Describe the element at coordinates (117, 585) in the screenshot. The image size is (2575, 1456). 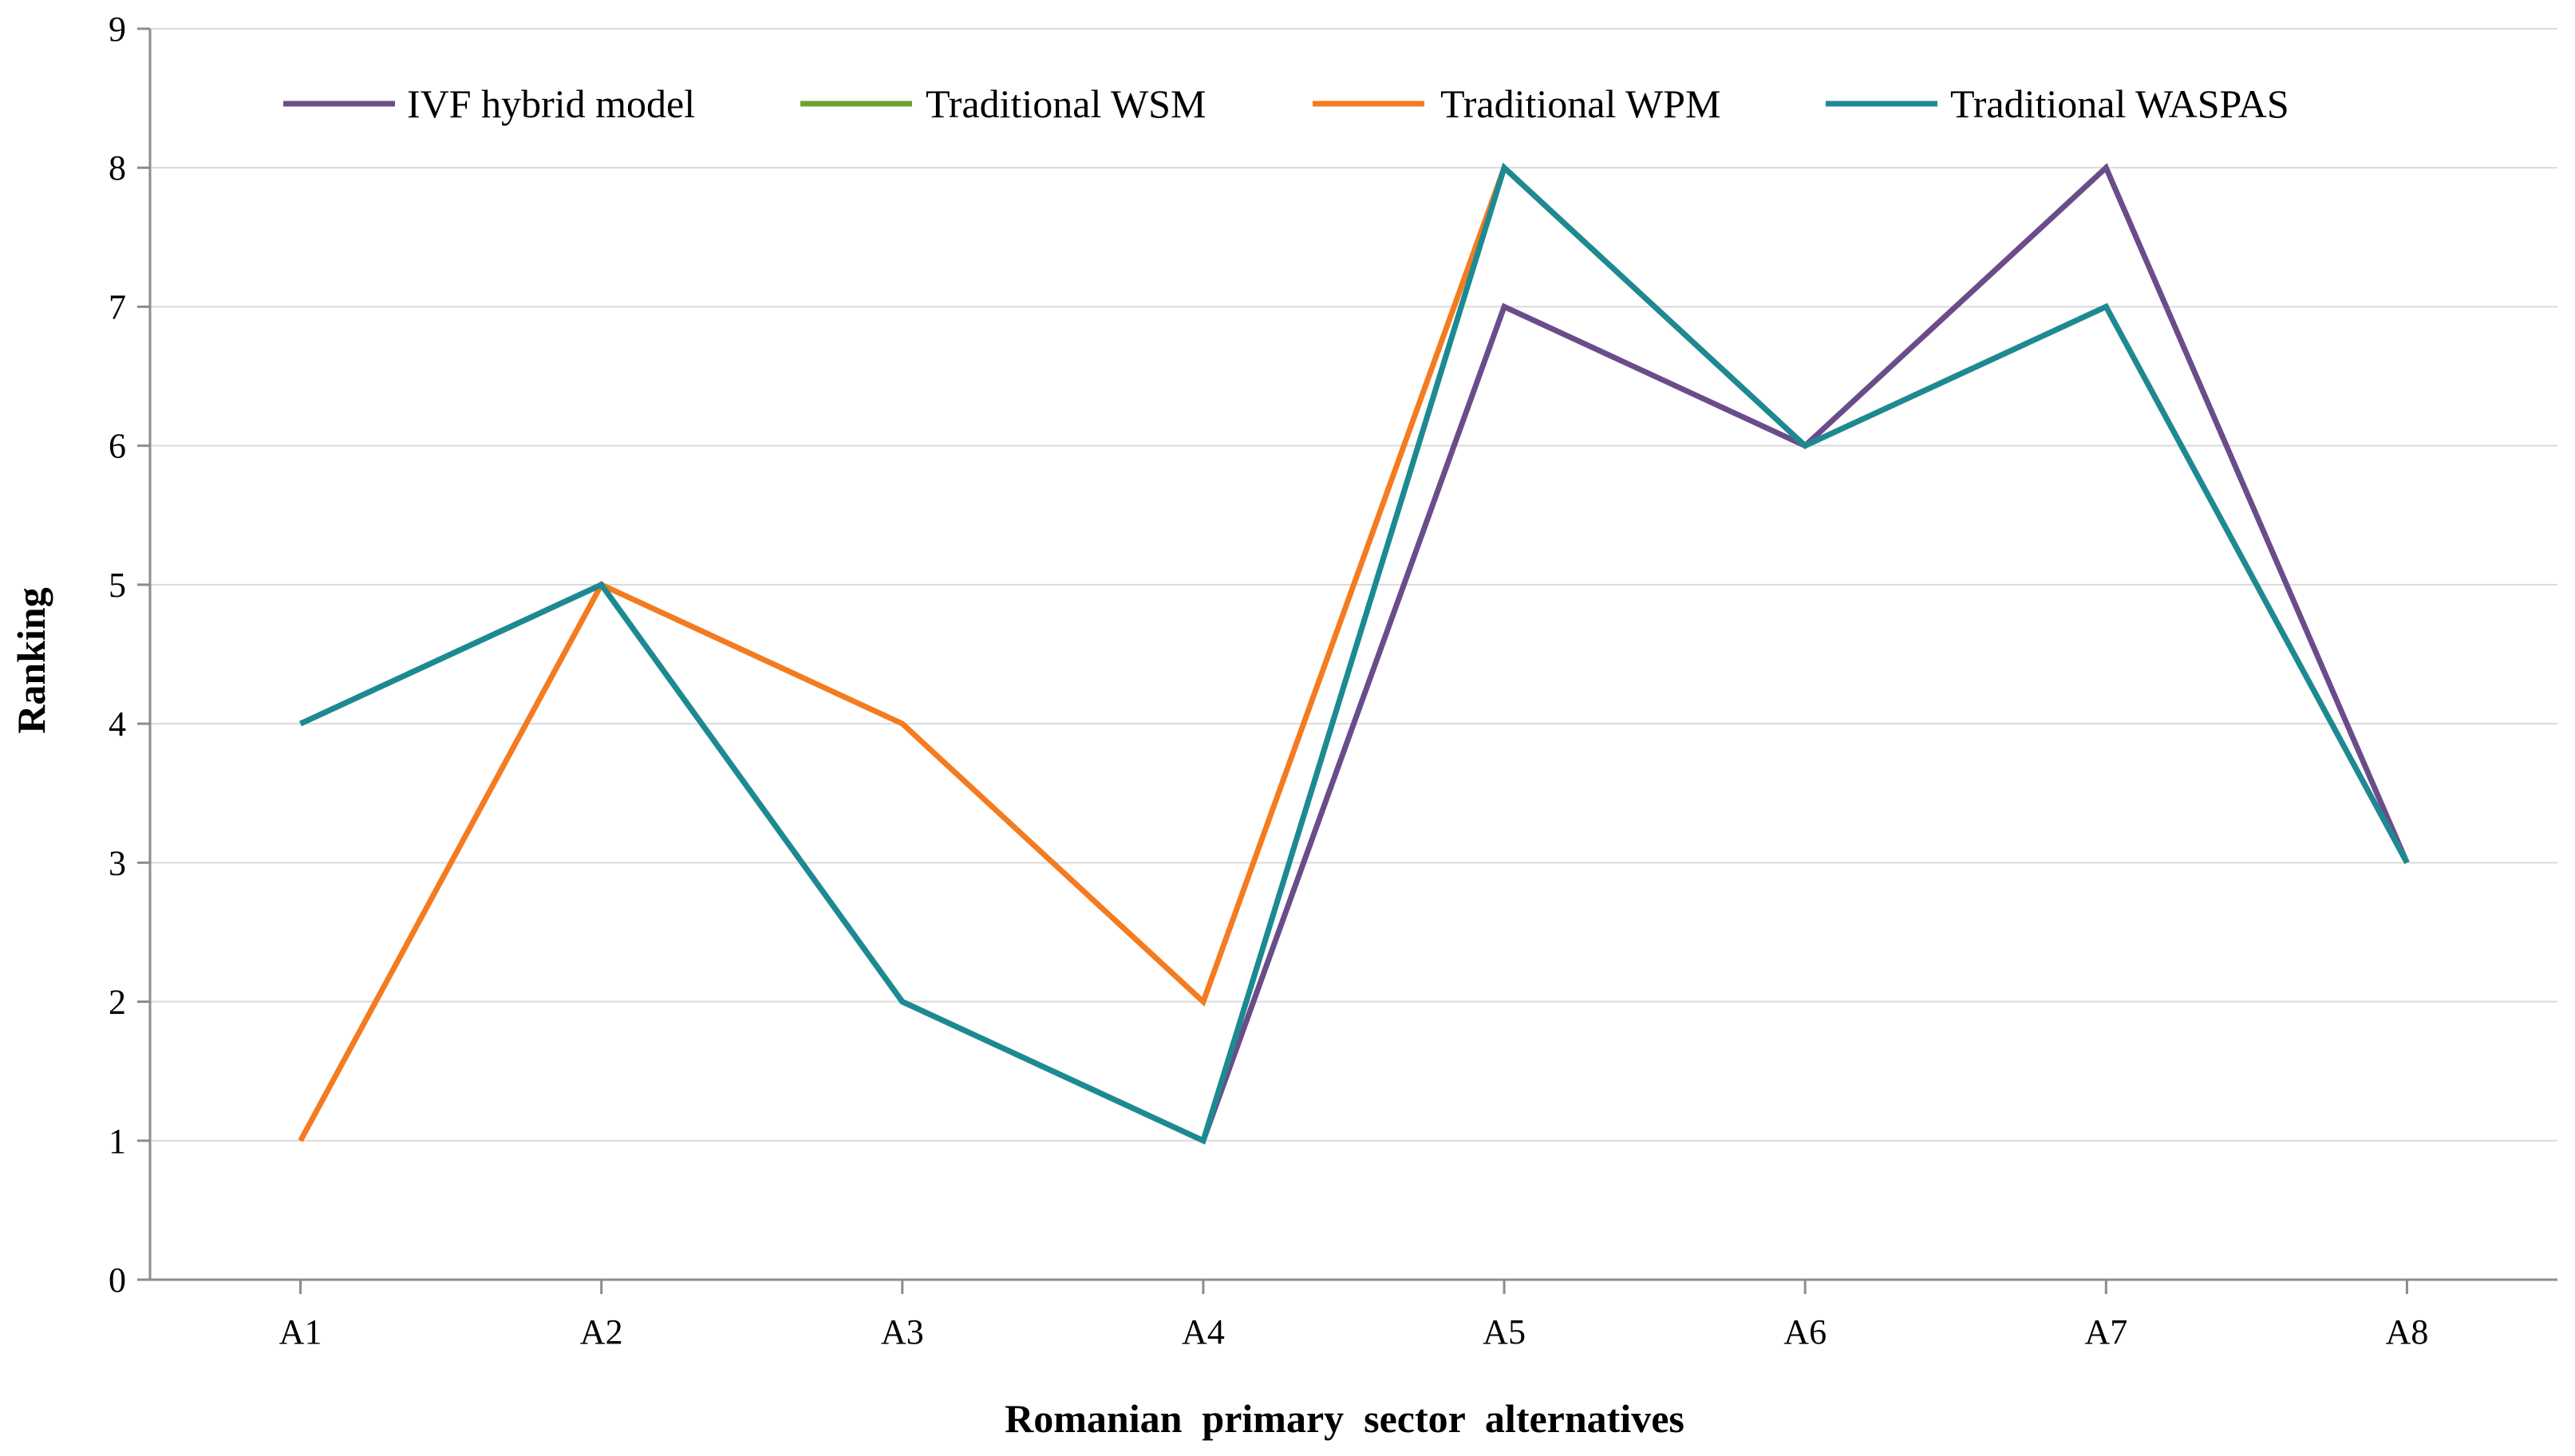
I see `y-tick-label: 5` at that location.